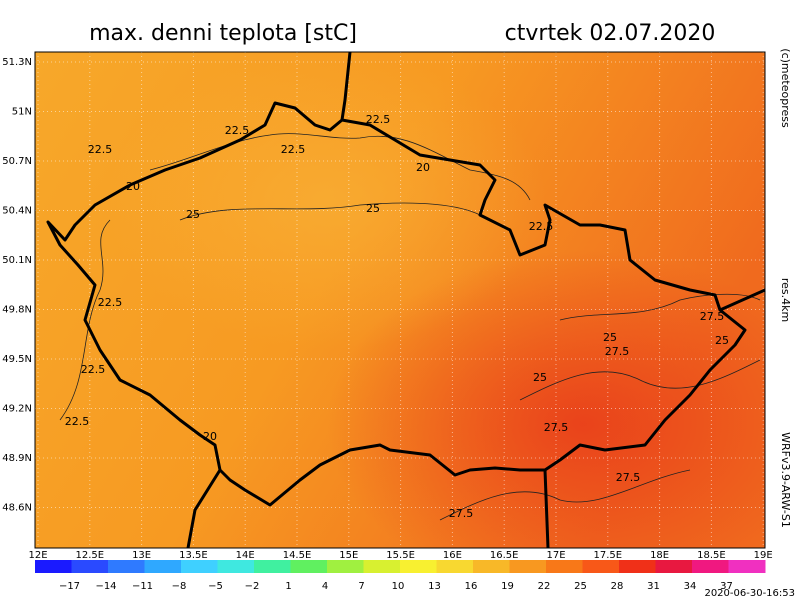 This screenshot has width=800, height=600. I want to click on colorbar-label: 1, so click(288, 586).